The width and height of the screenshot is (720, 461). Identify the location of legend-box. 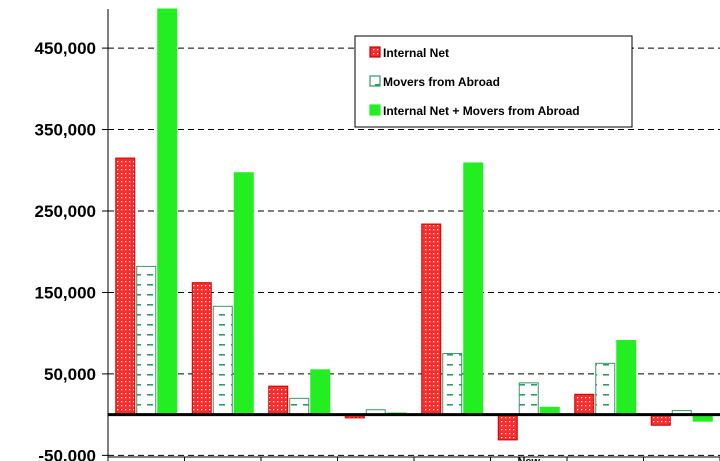
(493, 81).